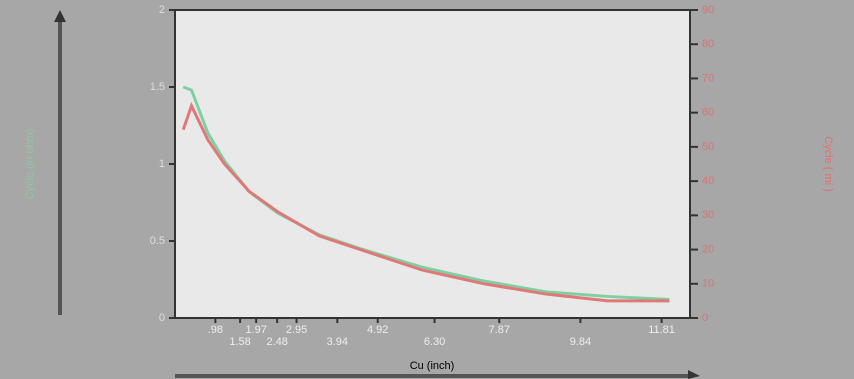  Describe the element at coordinates (255, 330) in the screenshot. I see `x-tick-label: 1.97` at that location.